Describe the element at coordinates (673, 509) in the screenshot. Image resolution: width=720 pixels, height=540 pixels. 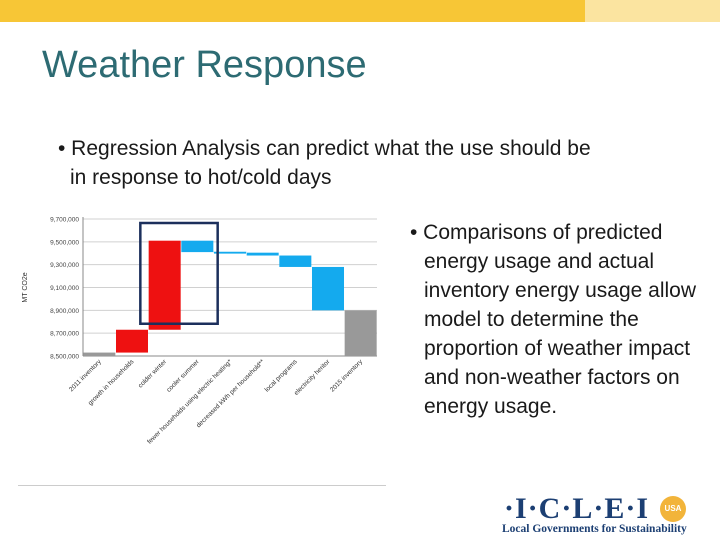
I see `logo-usa-badge: USA` at that location.